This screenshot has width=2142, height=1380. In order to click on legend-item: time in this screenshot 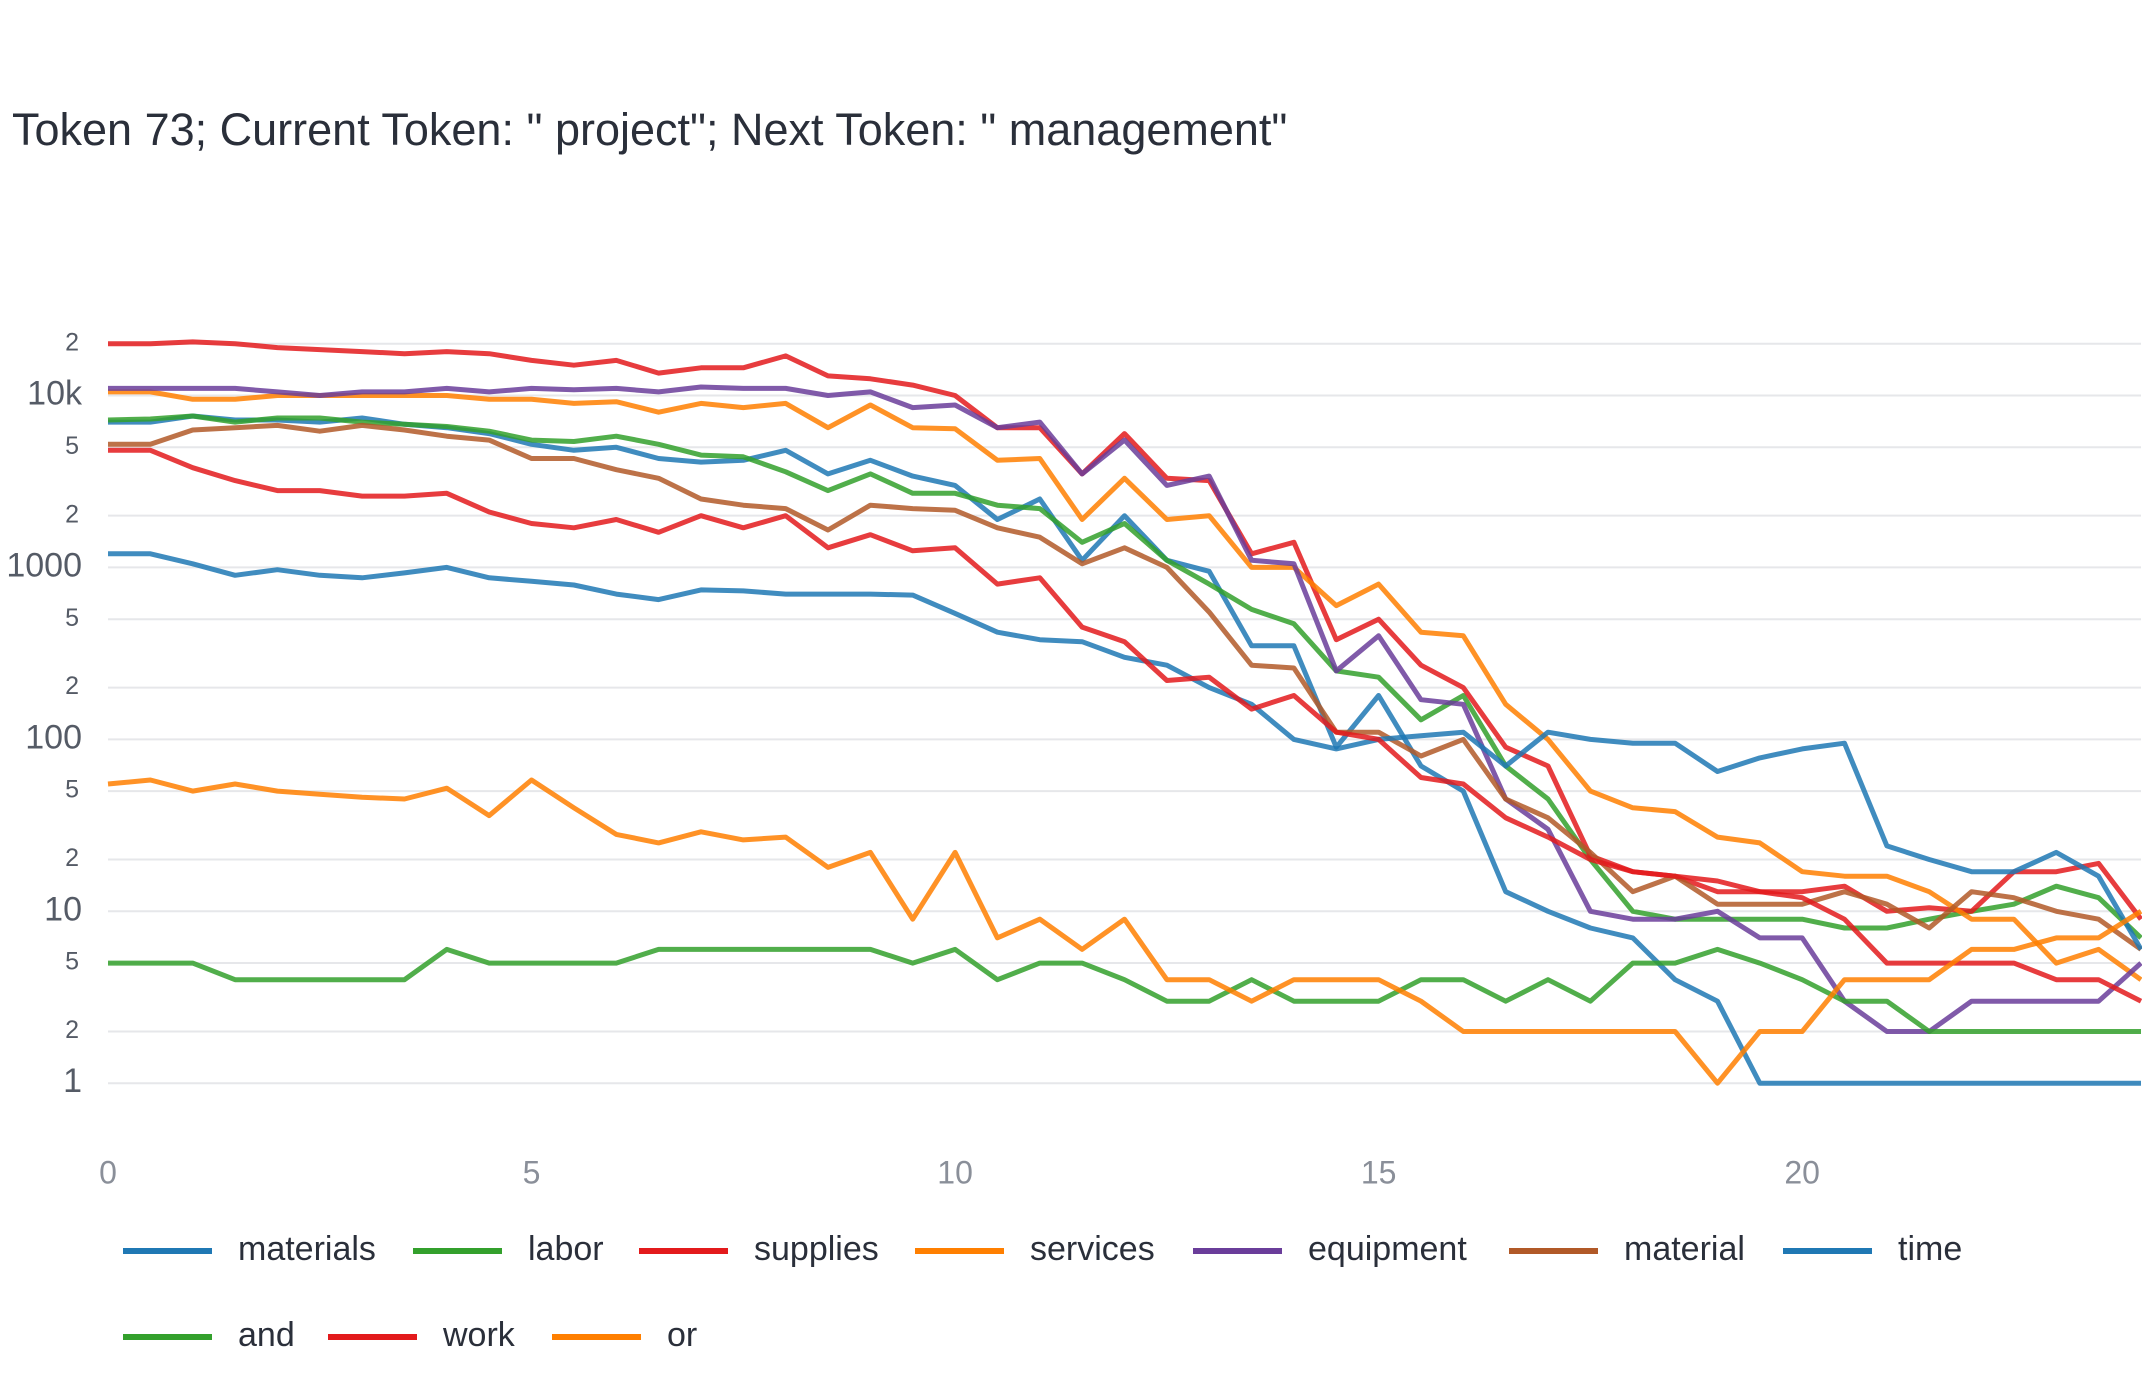, I will do `click(1872, 1249)`.